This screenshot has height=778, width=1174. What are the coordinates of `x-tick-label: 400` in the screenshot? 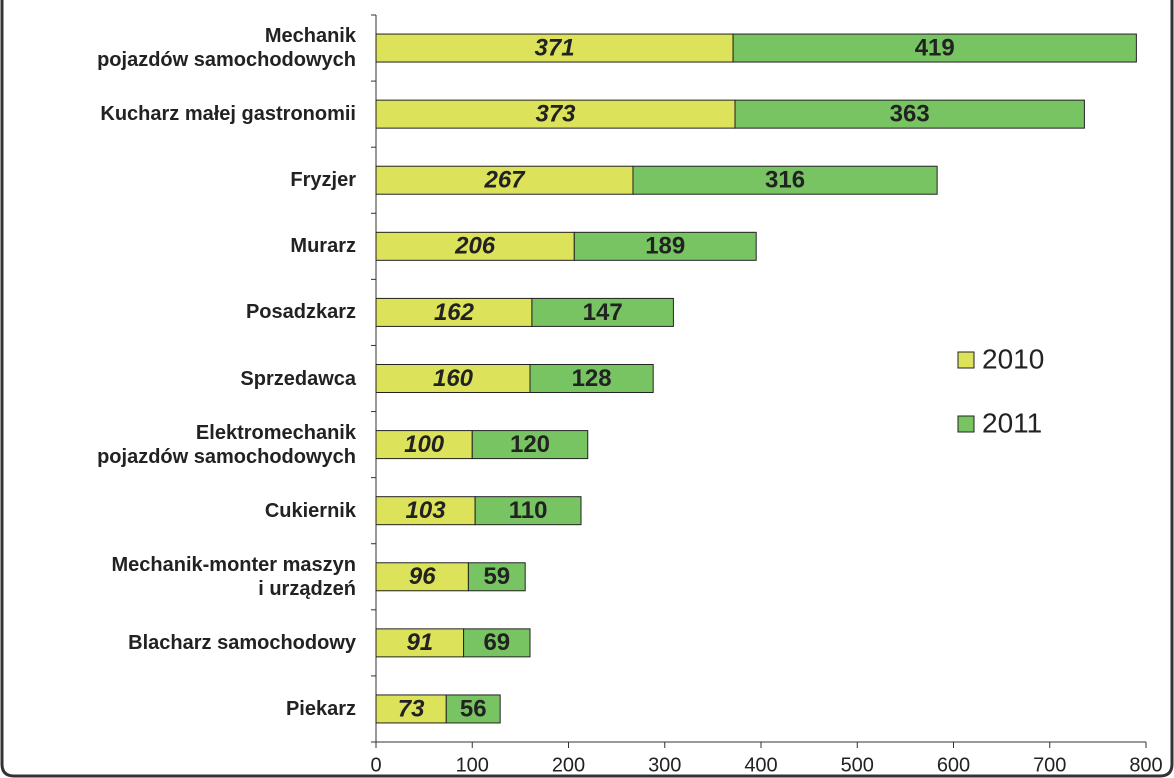 It's located at (760, 765).